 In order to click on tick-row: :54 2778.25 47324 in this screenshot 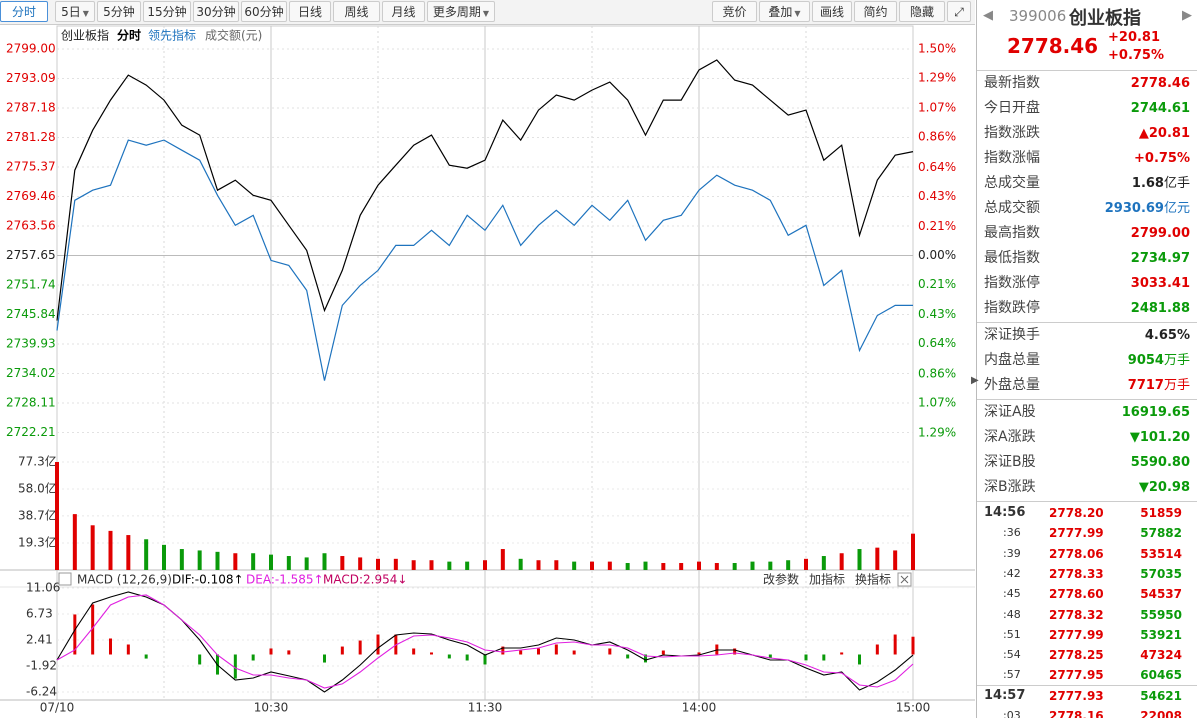, I will do `click(1086, 655)`.